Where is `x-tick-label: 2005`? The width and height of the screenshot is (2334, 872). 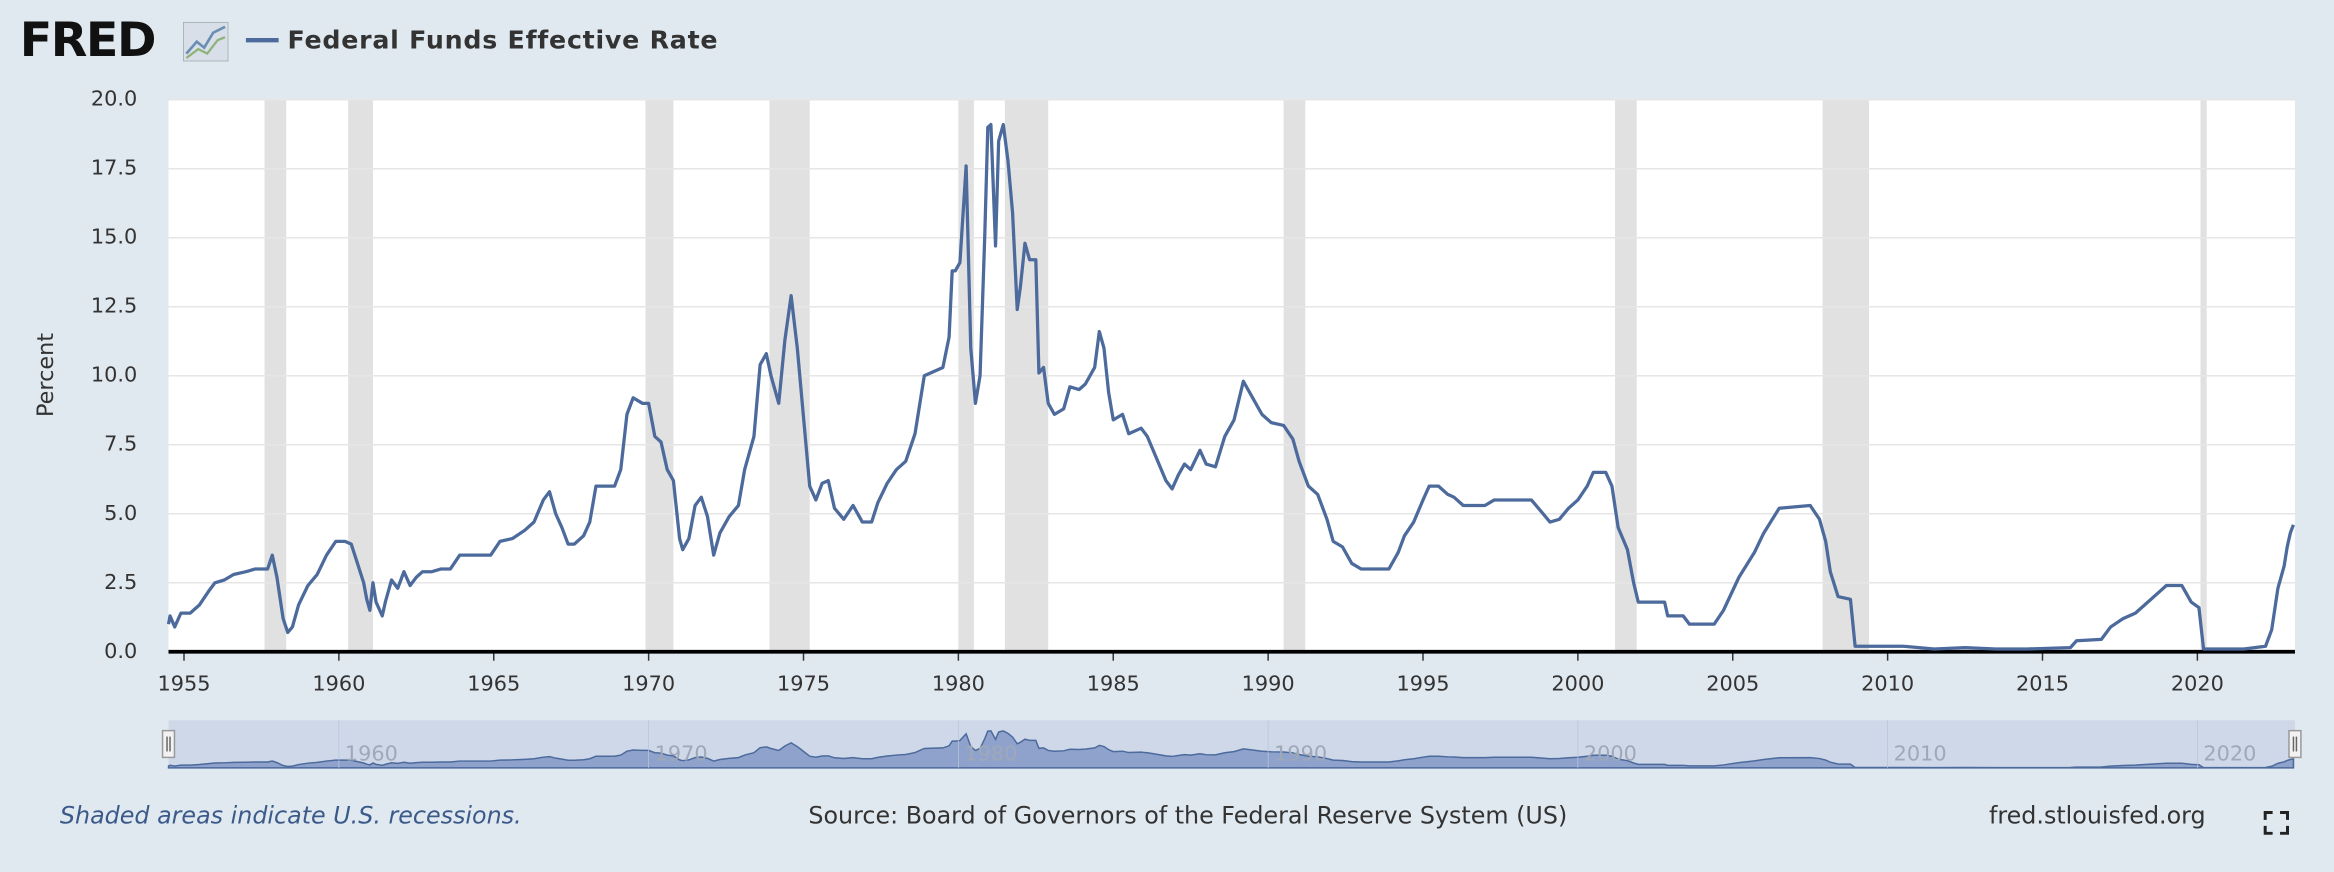 x-tick-label: 2005 is located at coordinates (1732, 684).